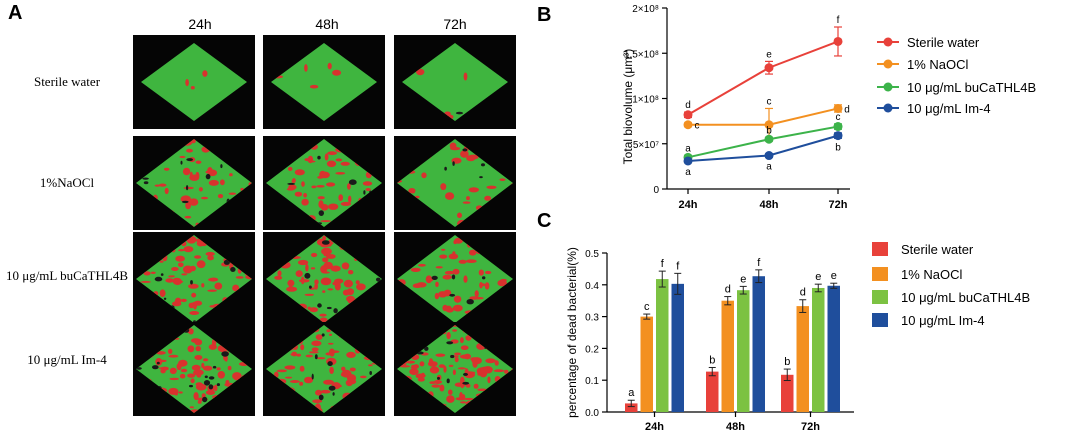  What do you see at coordinates (544, 15) in the screenshot?
I see `panel-label-b: B` at bounding box center [544, 15].